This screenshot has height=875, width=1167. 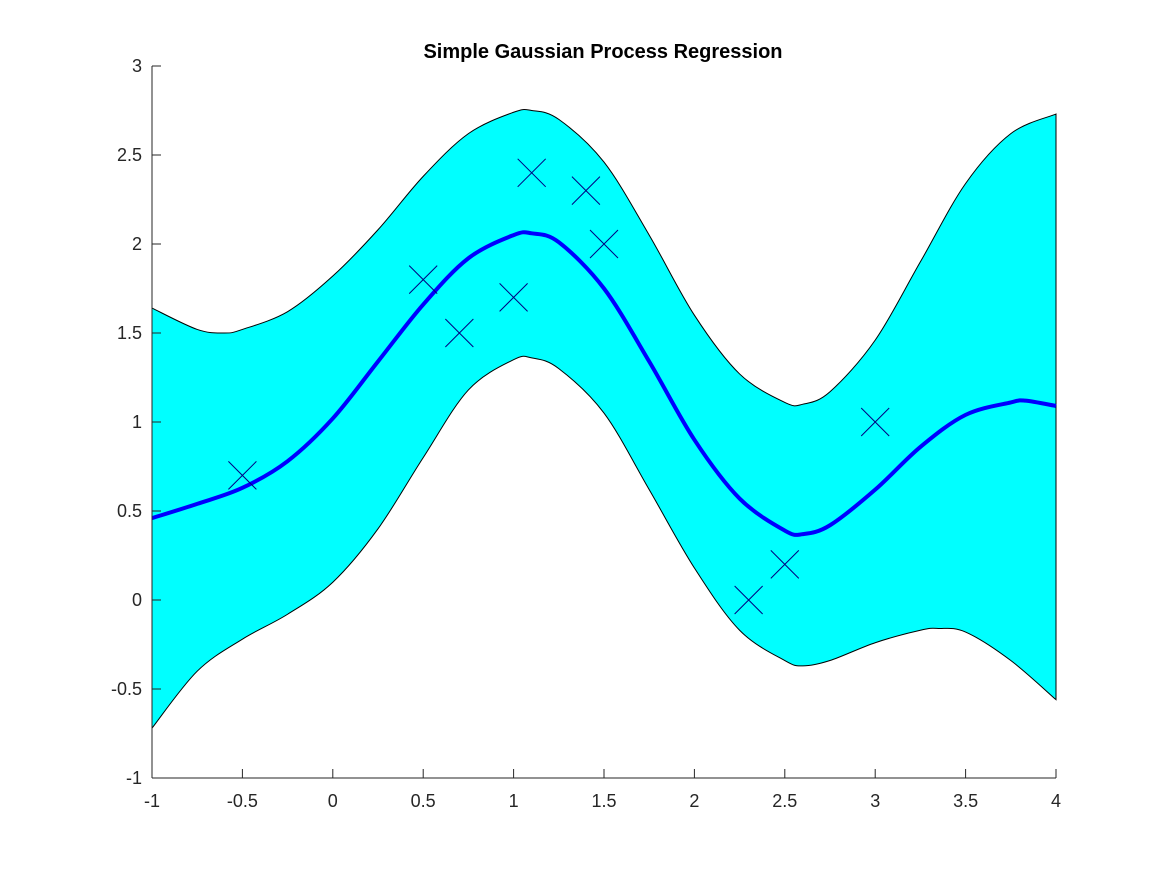 I want to click on x-tick-label: -0.5, so click(x=242, y=801).